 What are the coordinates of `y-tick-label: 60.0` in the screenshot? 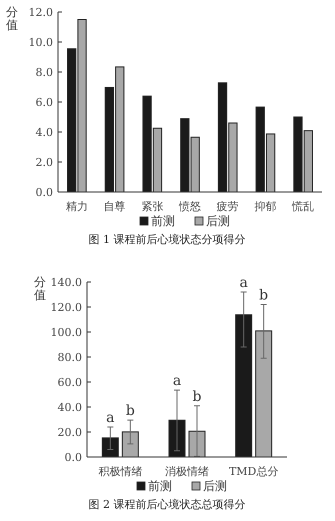 It's located at (70, 382).